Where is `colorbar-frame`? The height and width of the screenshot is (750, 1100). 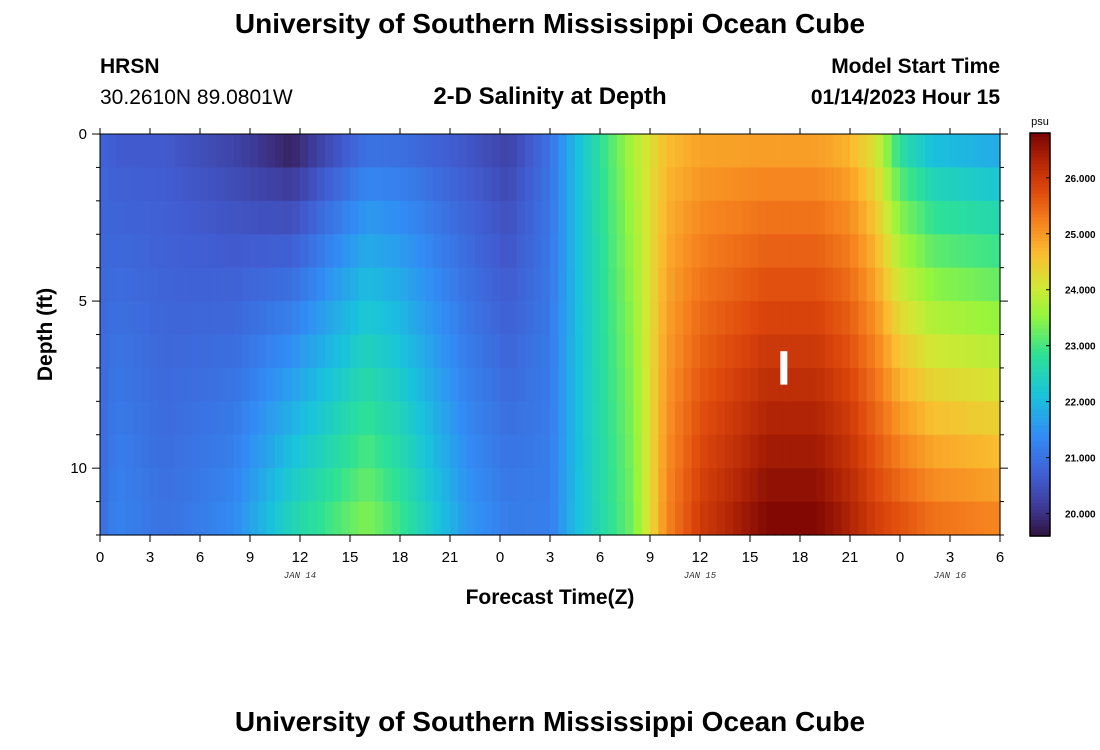
colorbar-frame is located at coordinates (1040, 334).